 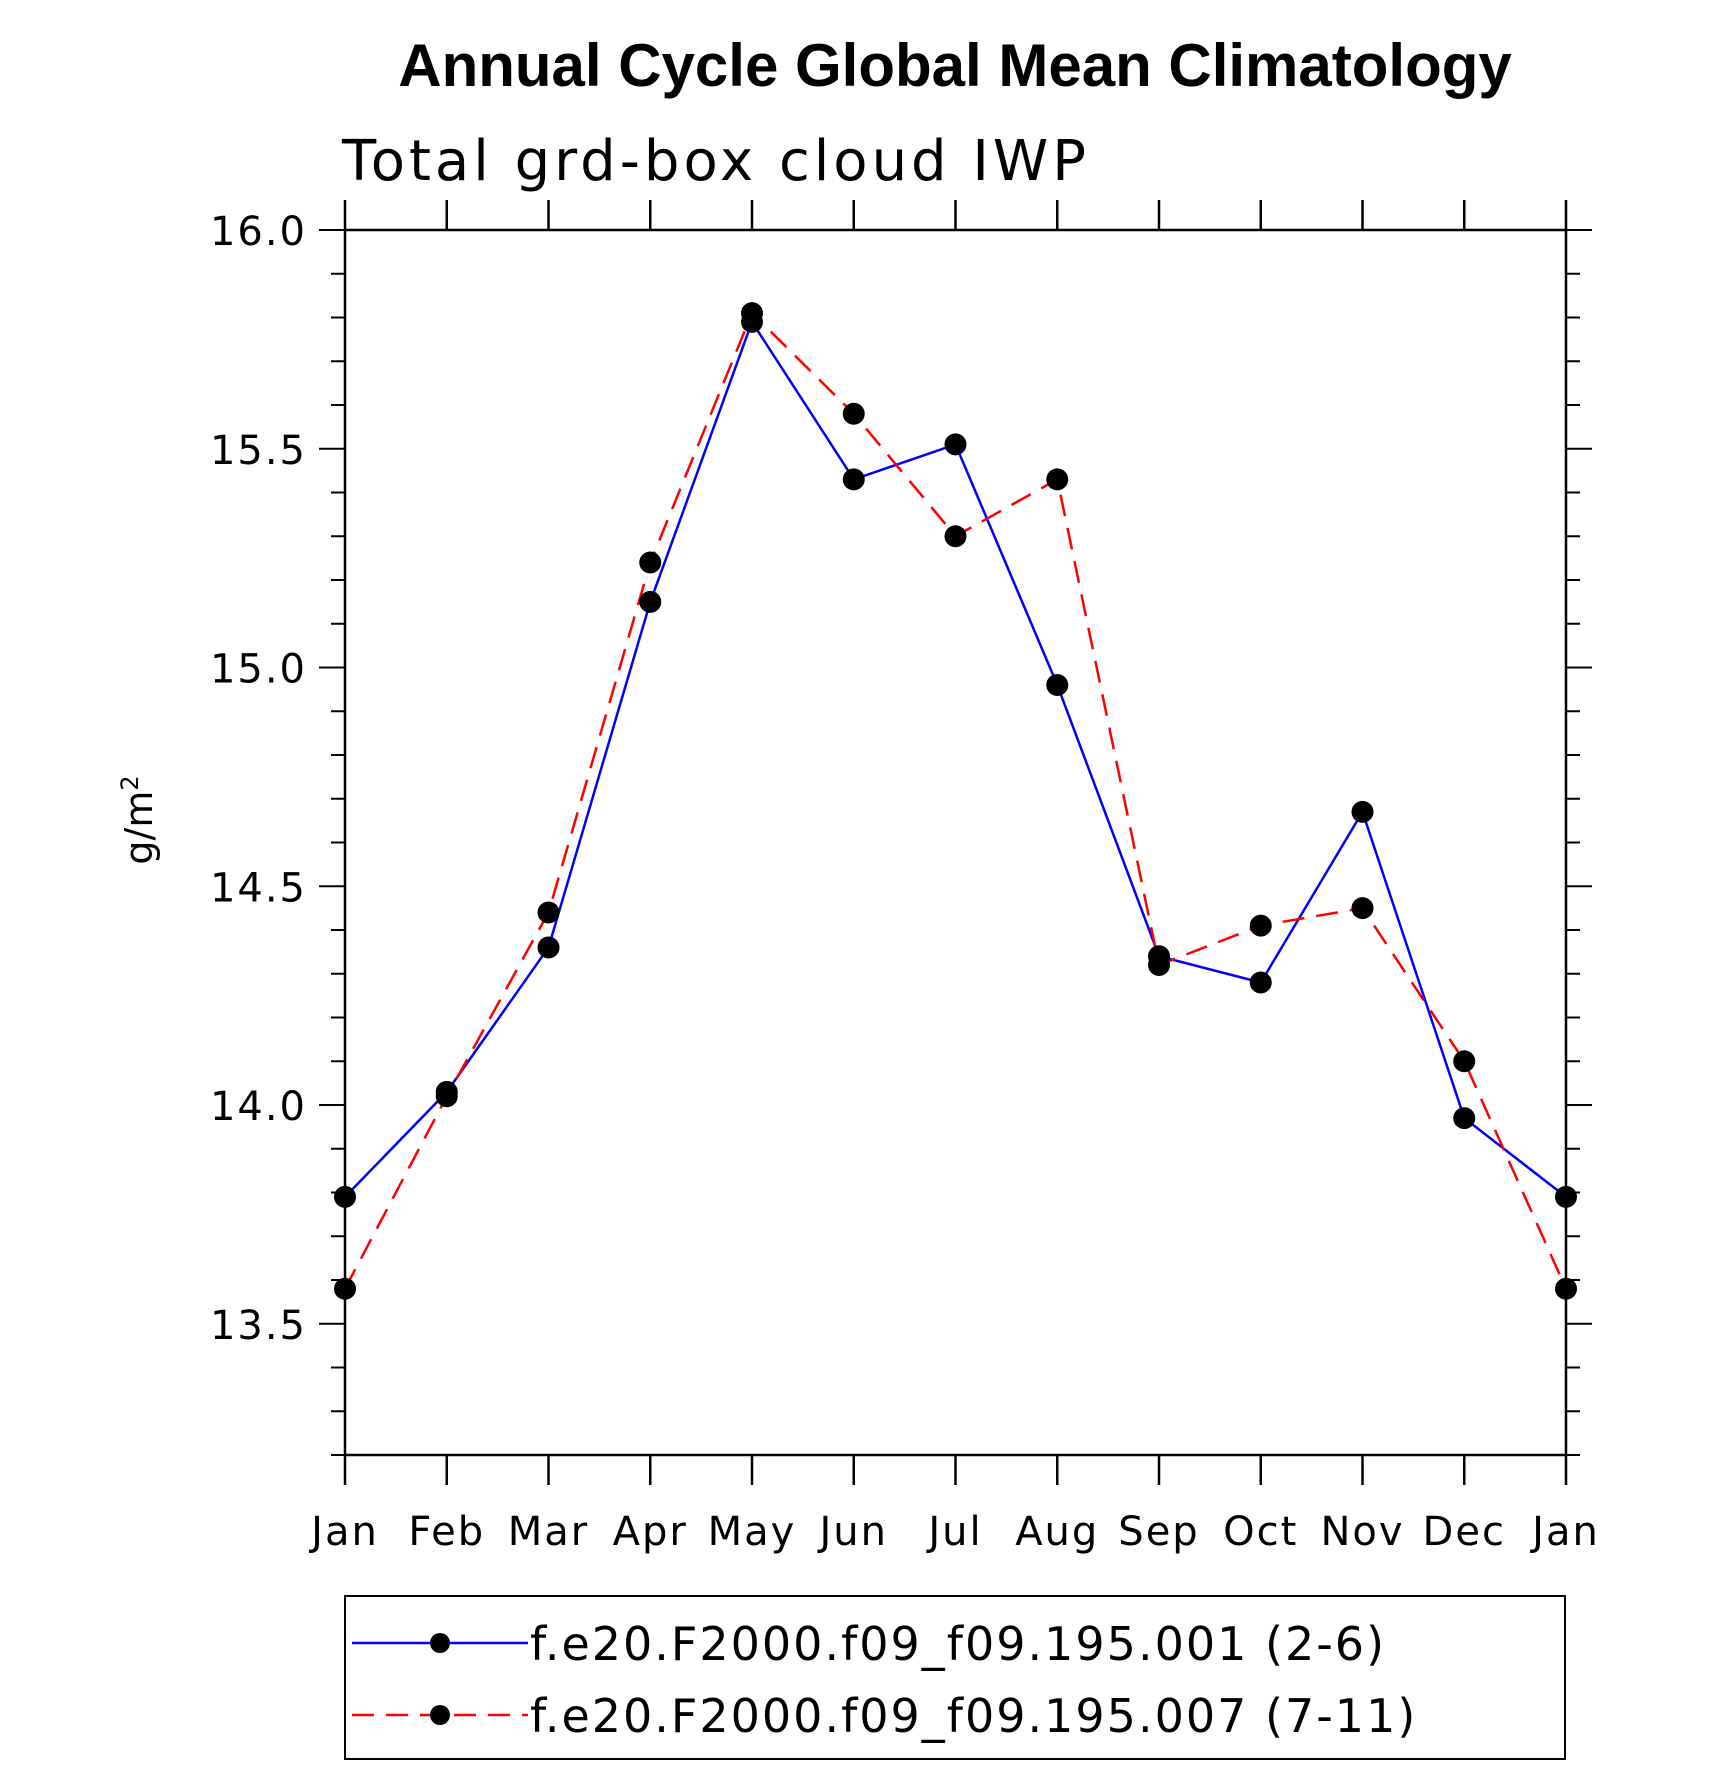 I want to click on x-tick-label: Jun, so click(x=853, y=1532).